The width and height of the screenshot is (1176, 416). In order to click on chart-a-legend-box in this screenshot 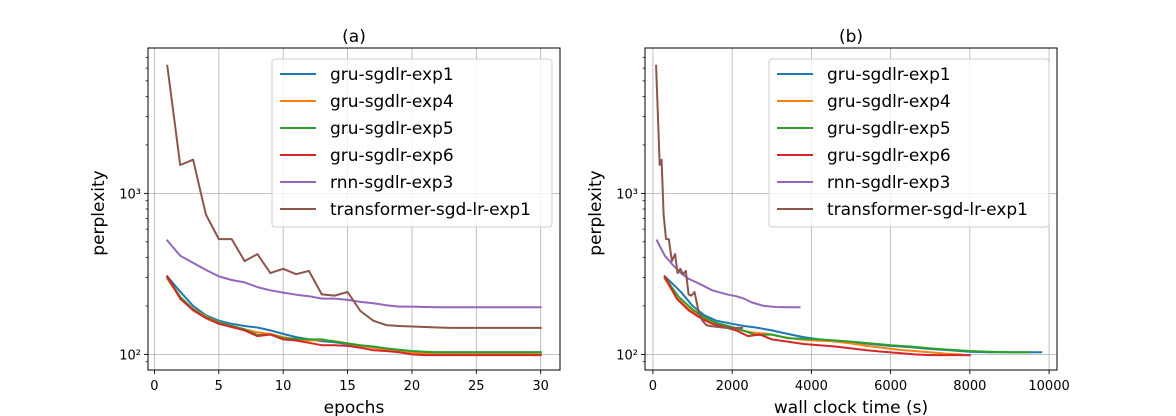, I will do `click(412, 143)`.